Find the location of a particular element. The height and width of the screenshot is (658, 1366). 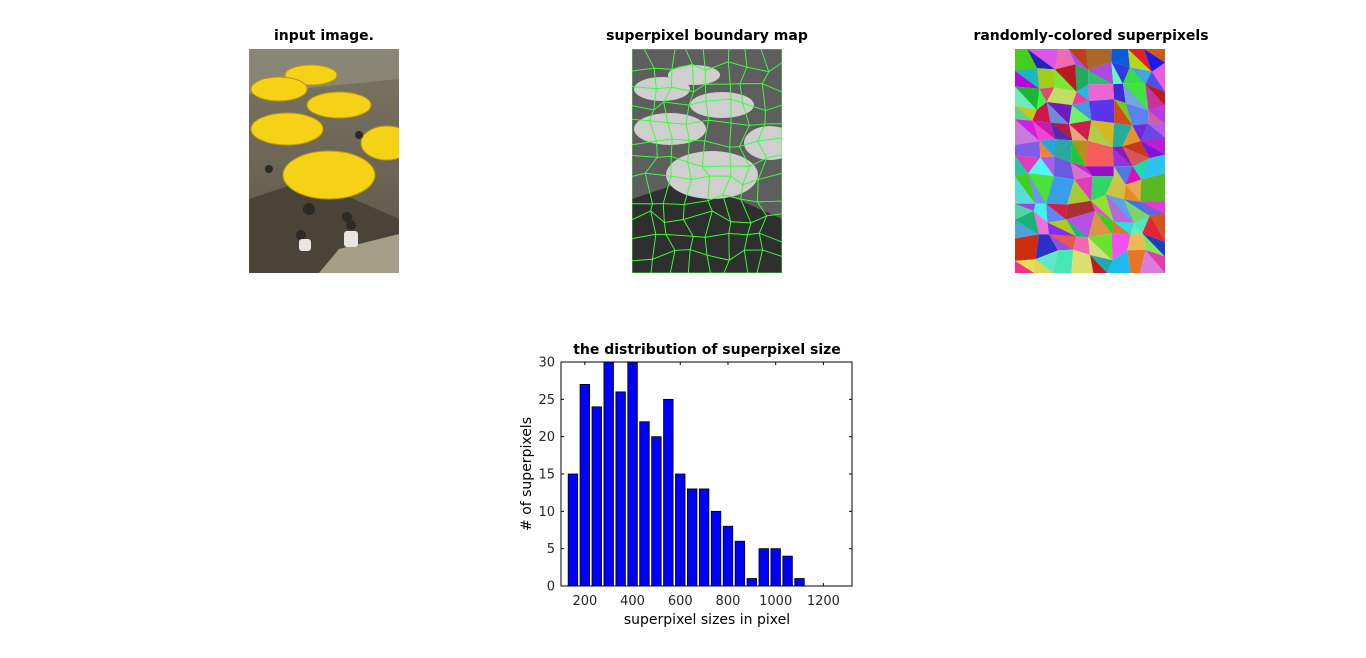

y-tick-label: 30 is located at coordinates (546, 363).